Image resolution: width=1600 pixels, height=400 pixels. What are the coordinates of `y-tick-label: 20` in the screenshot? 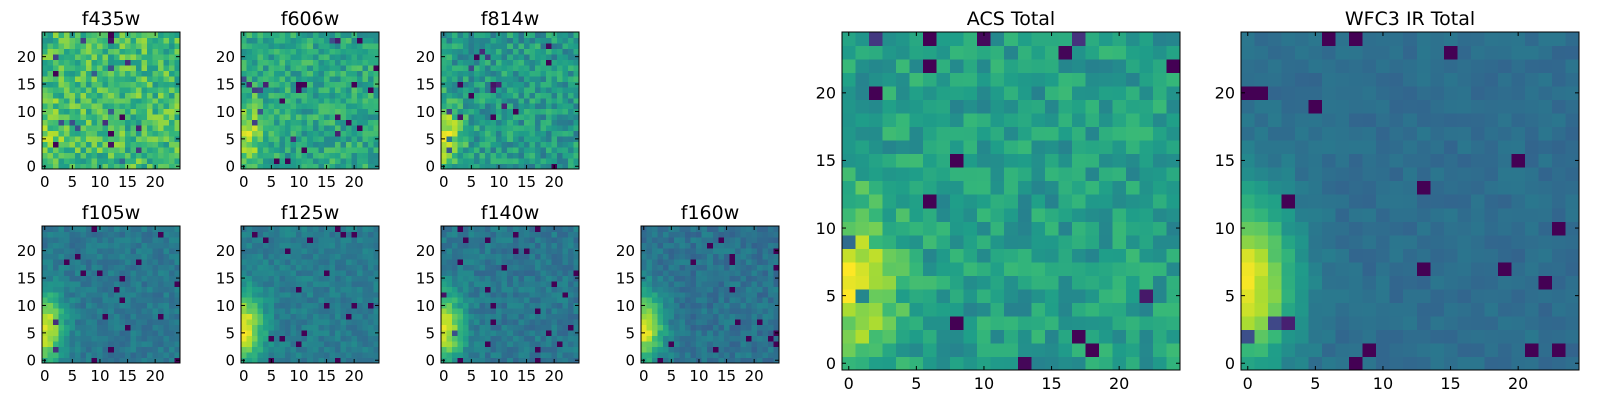 It's located at (225, 57).